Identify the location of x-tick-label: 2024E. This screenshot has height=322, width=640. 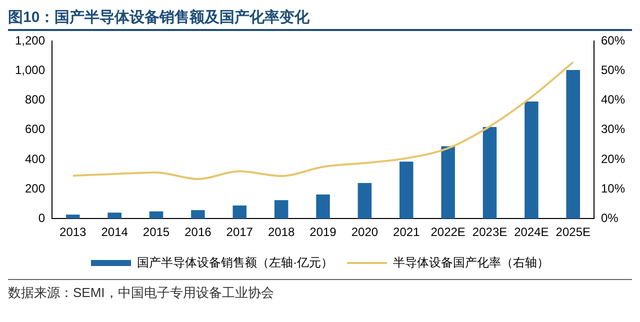
(531, 232).